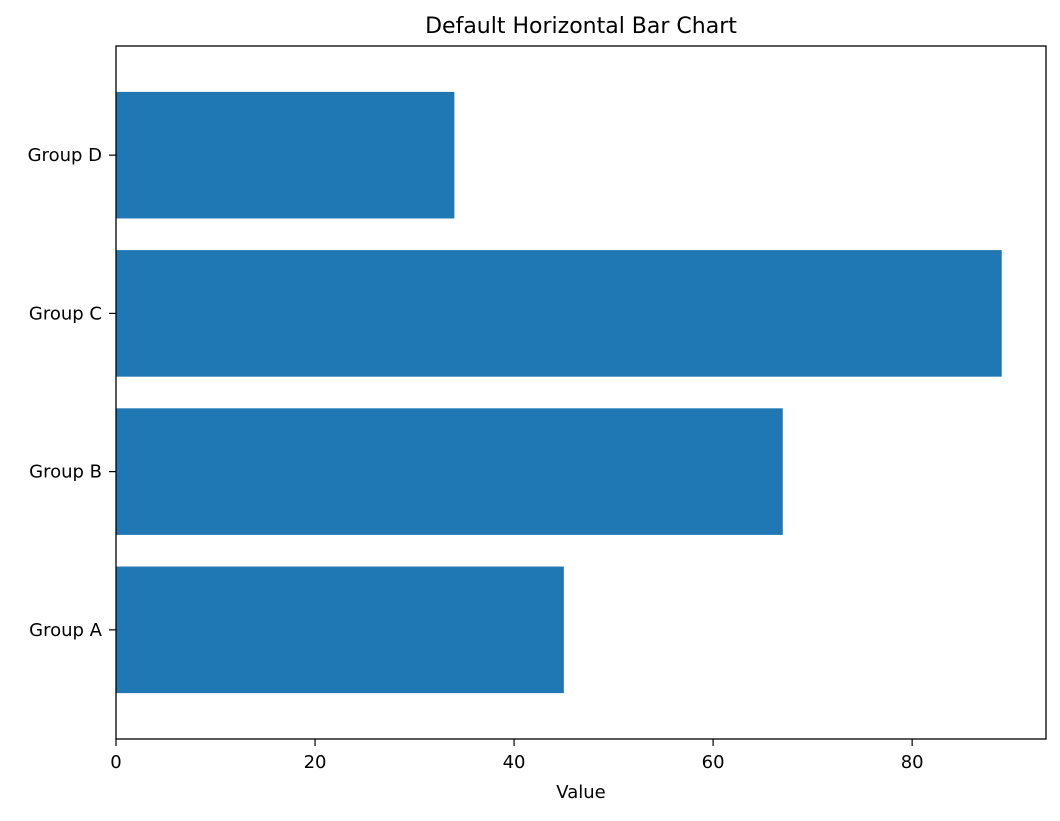 The image size is (1060, 821). Describe the element at coordinates (285, 155) in the screenshot. I see `bar-group-d` at that location.